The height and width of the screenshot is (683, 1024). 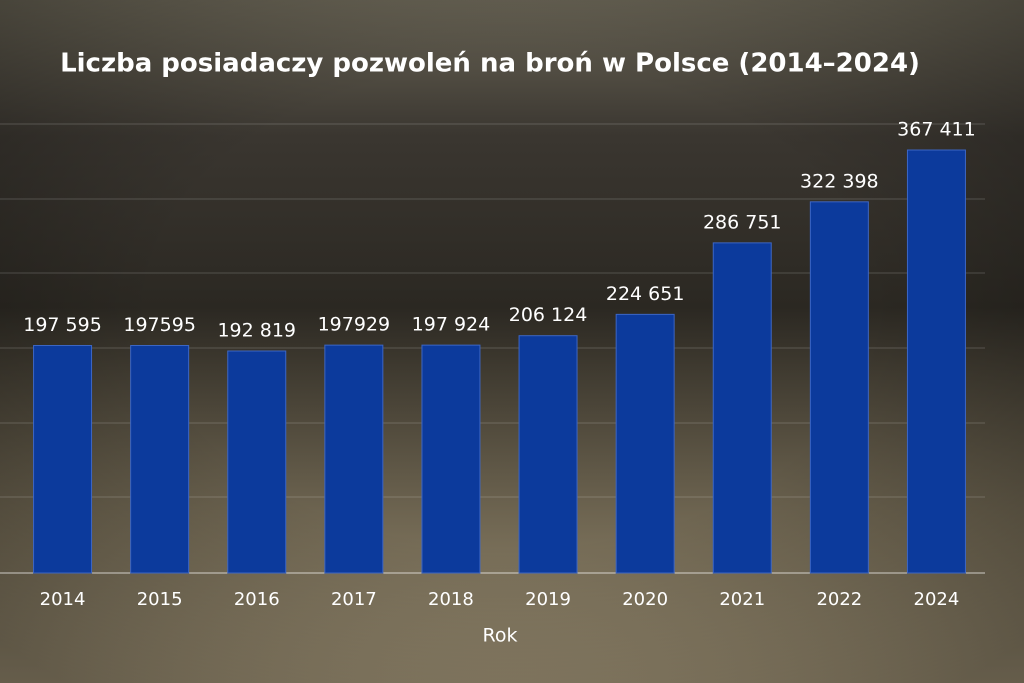 I want to click on x-tick-label: 2021, so click(x=742, y=599).